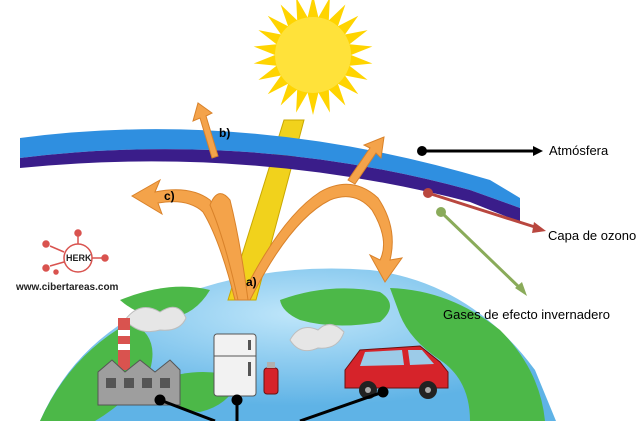  What do you see at coordinates (428, 193) in the screenshot?
I see `ozone-pointer-dot` at bounding box center [428, 193].